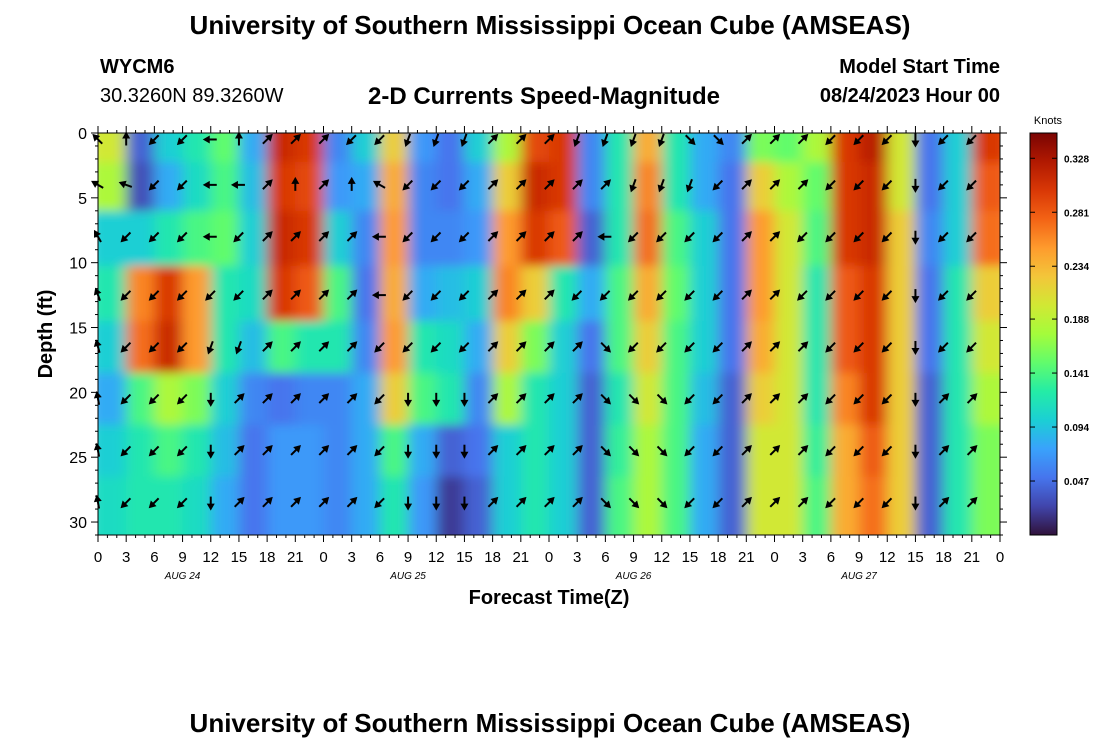 This screenshot has height=750, width=1100. What do you see at coordinates (78, 523) in the screenshot?
I see `y-tick-label: 30` at bounding box center [78, 523].